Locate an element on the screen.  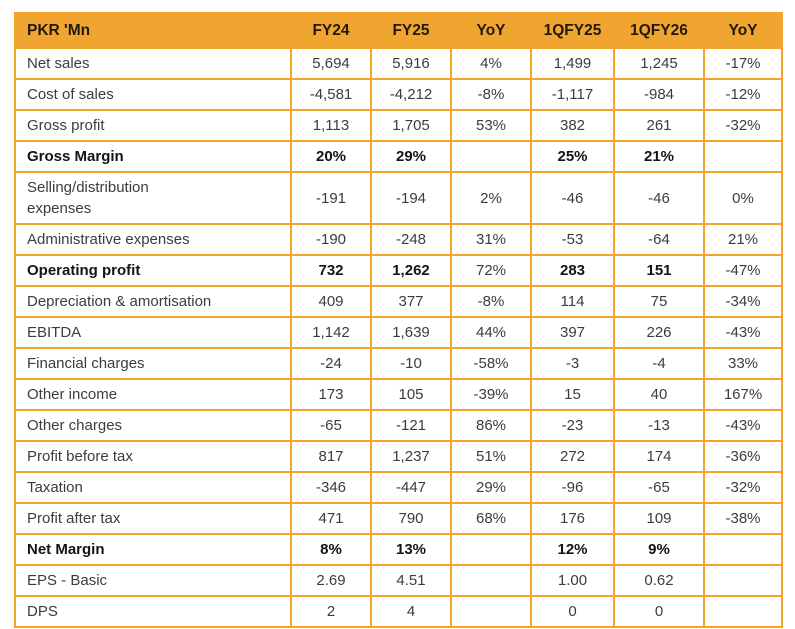
row-label: EPS - Basic is located at coordinates (67, 580).